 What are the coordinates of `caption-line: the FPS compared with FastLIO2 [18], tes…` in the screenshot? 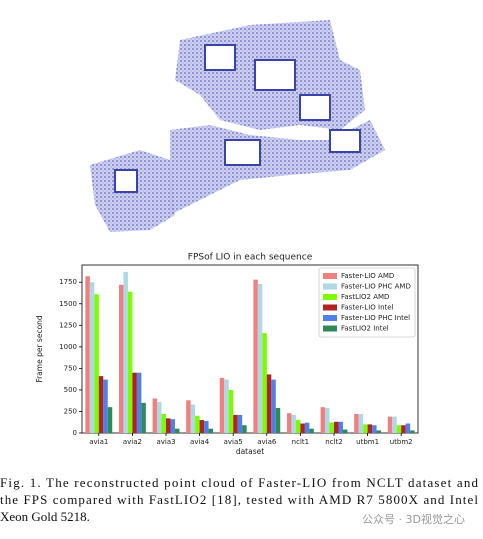 It's located at (239, 499).